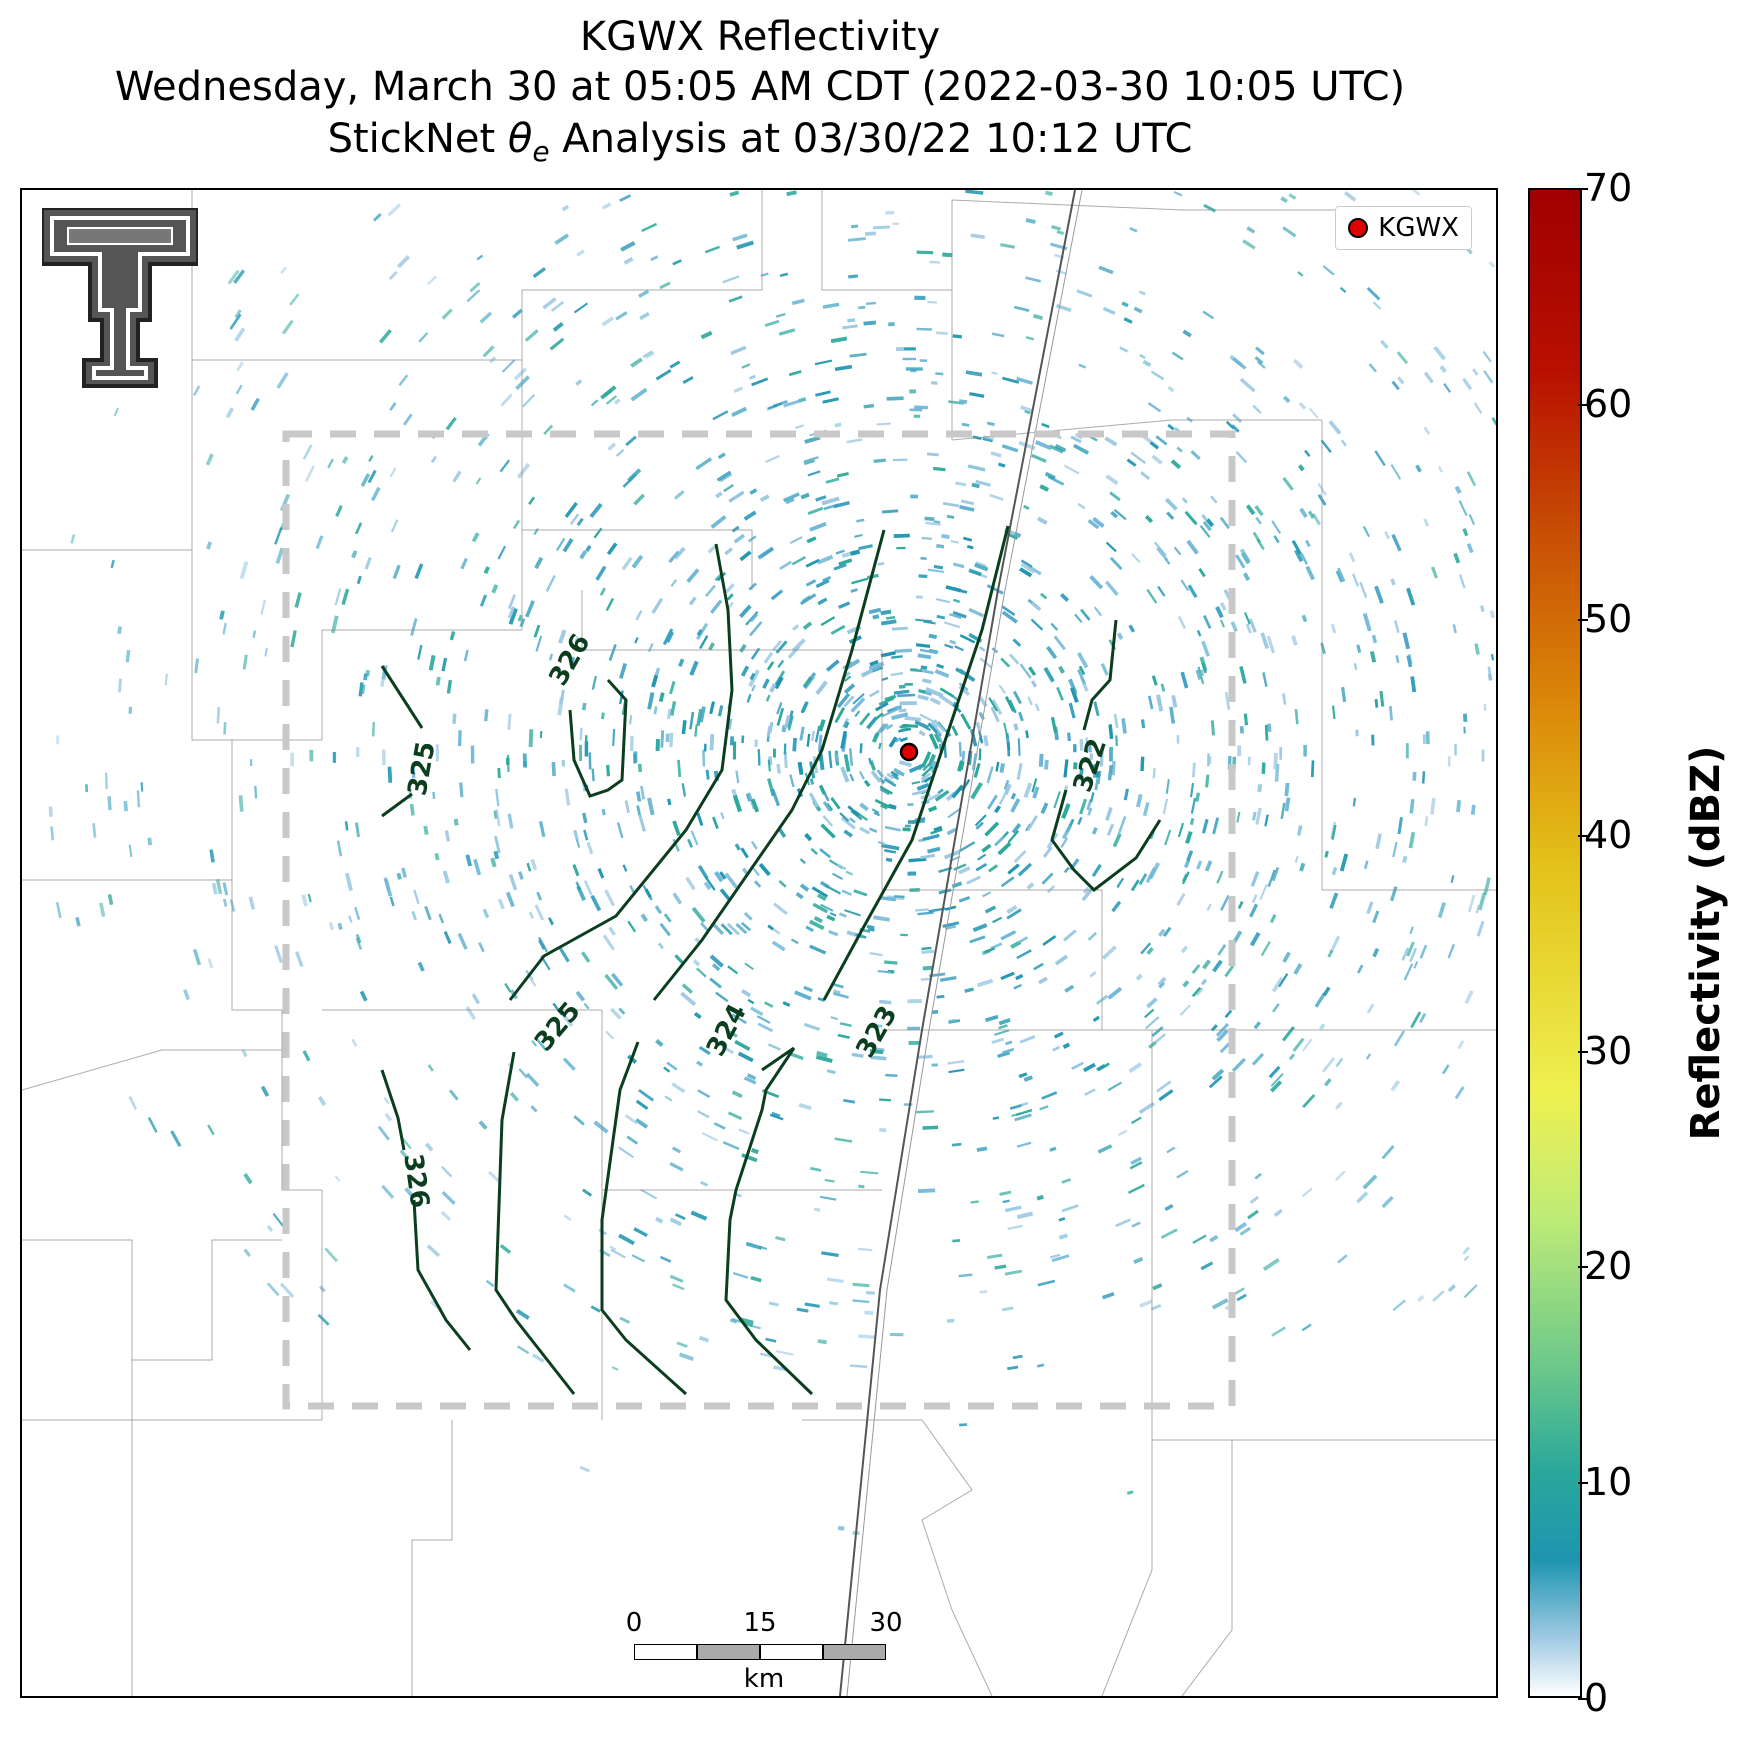 This screenshot has height=1743, width=1738. I want to click on contour-label-323: 323, so click(877, 1032).